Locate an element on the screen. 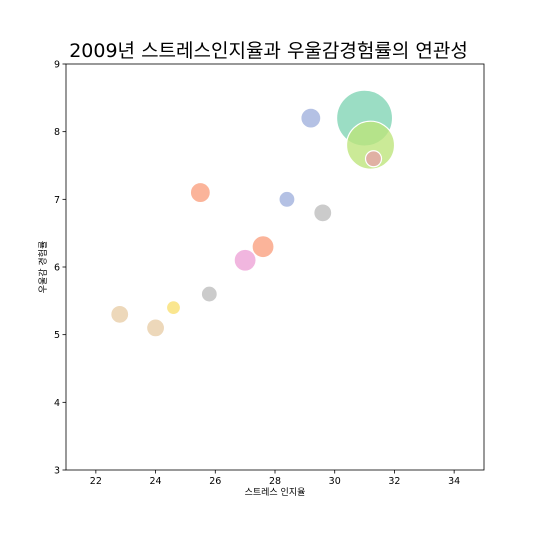 The width and height of the screenshot is (537, 537). y-tick-label: 8 is located at coordinates (57, 132).